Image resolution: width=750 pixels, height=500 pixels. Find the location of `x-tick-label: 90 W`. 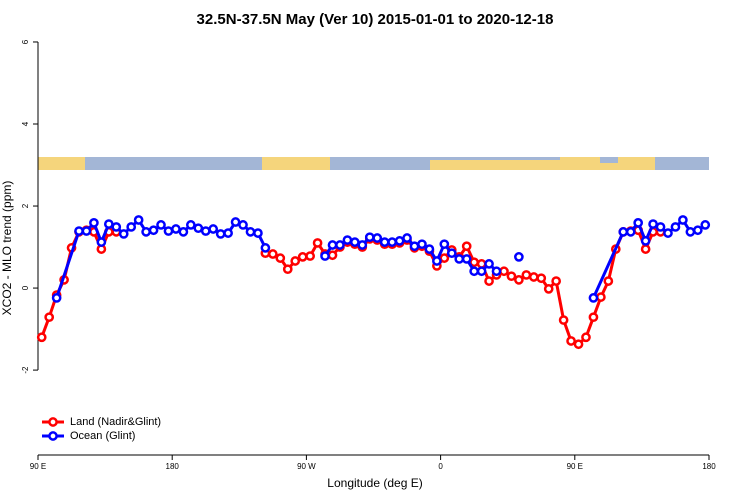

x-tick-label: 90 W is located at coordinates (306, 466).